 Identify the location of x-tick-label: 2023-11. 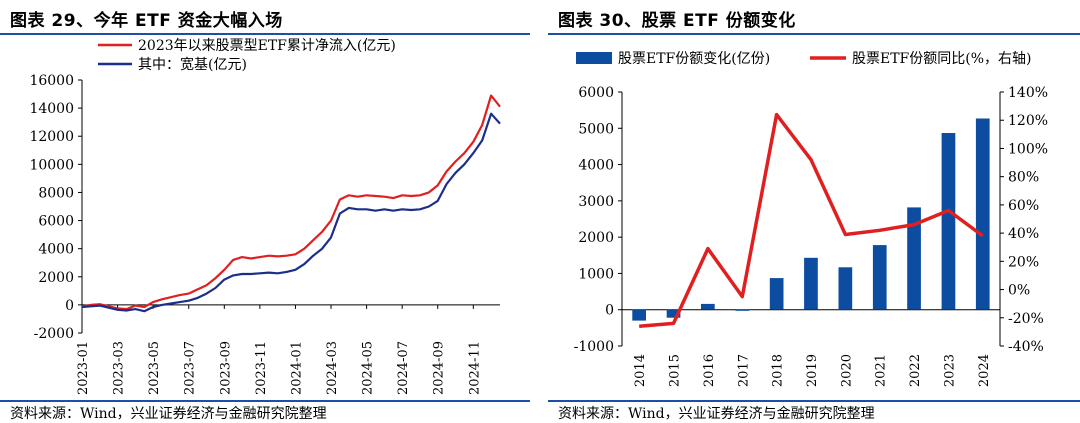
(261, 368).